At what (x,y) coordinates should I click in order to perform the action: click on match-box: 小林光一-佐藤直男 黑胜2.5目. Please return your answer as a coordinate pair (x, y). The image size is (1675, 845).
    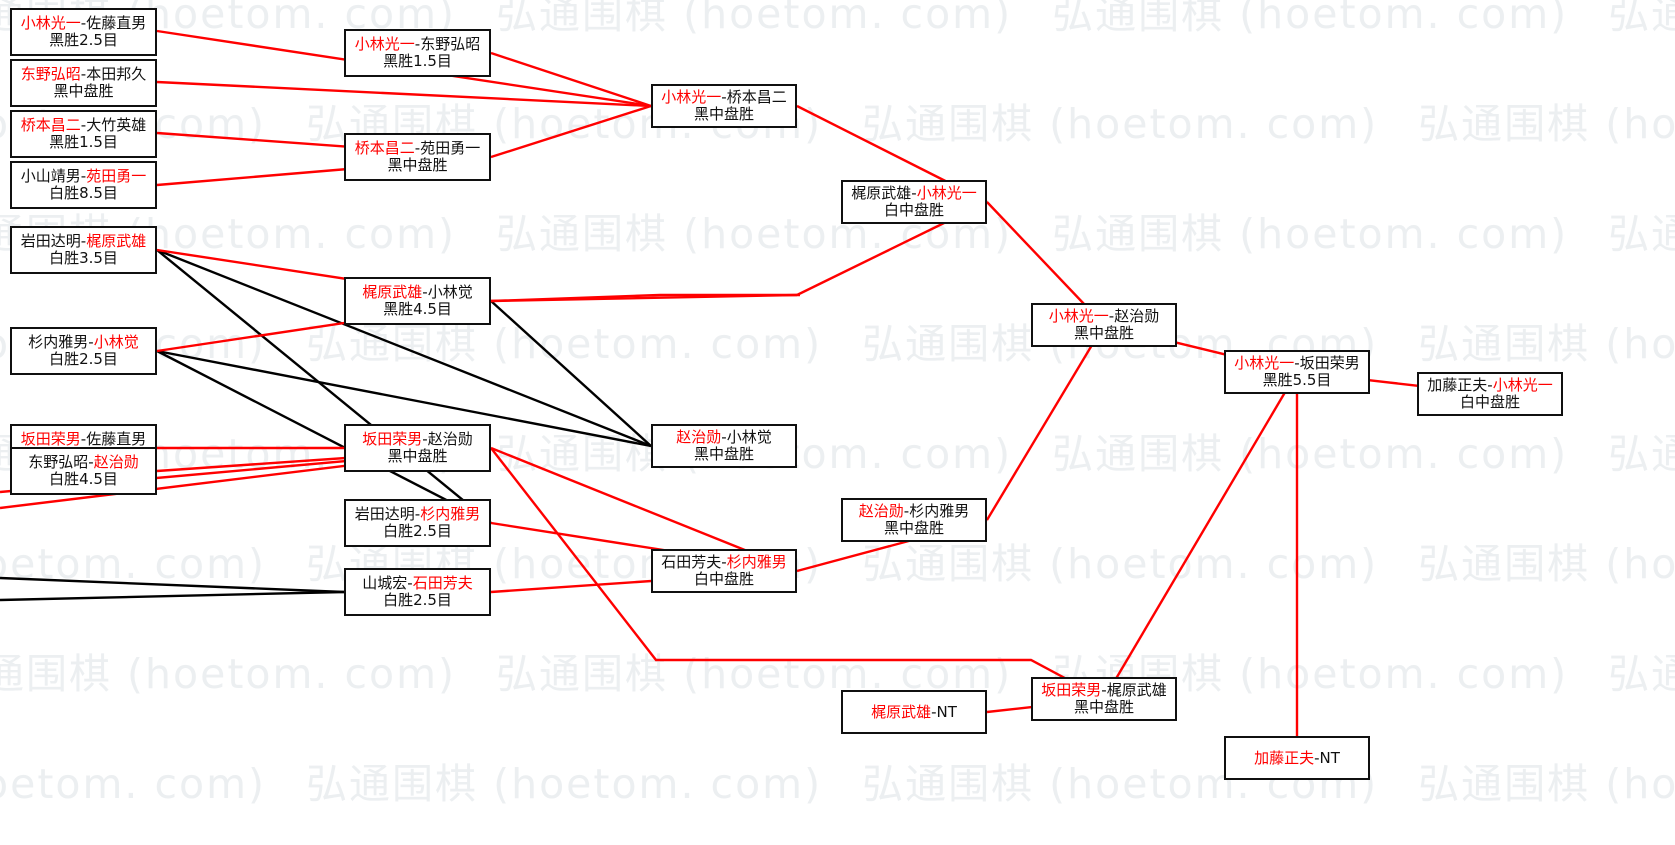
    Looking at the image, I should click on (83, 32).